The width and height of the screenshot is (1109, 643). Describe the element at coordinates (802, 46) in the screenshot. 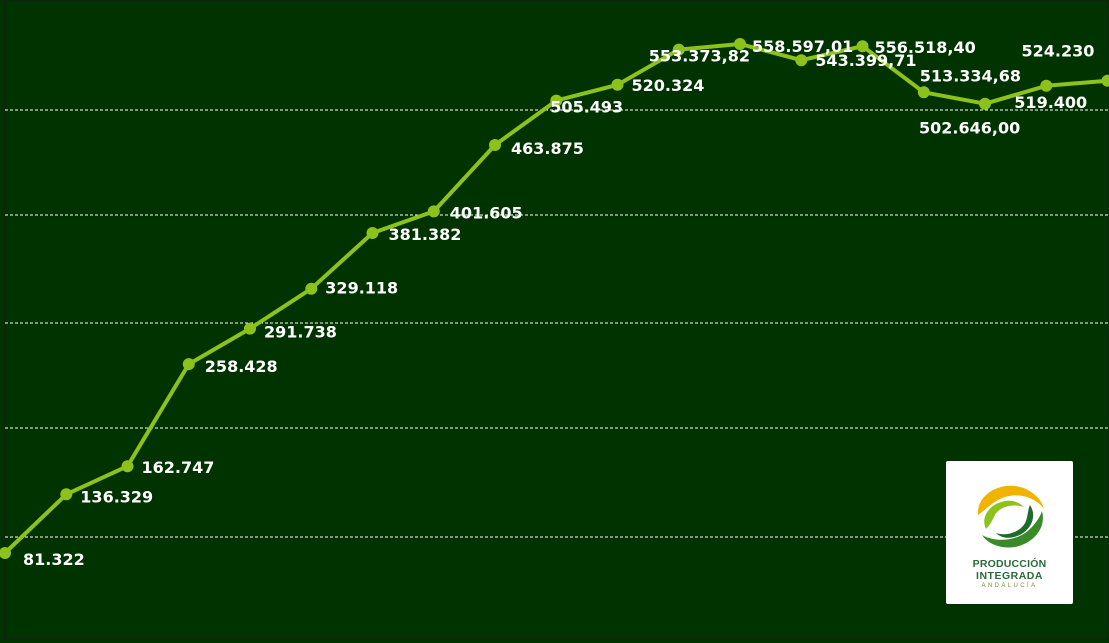

I see `data-label: 558.597,01` at that location.